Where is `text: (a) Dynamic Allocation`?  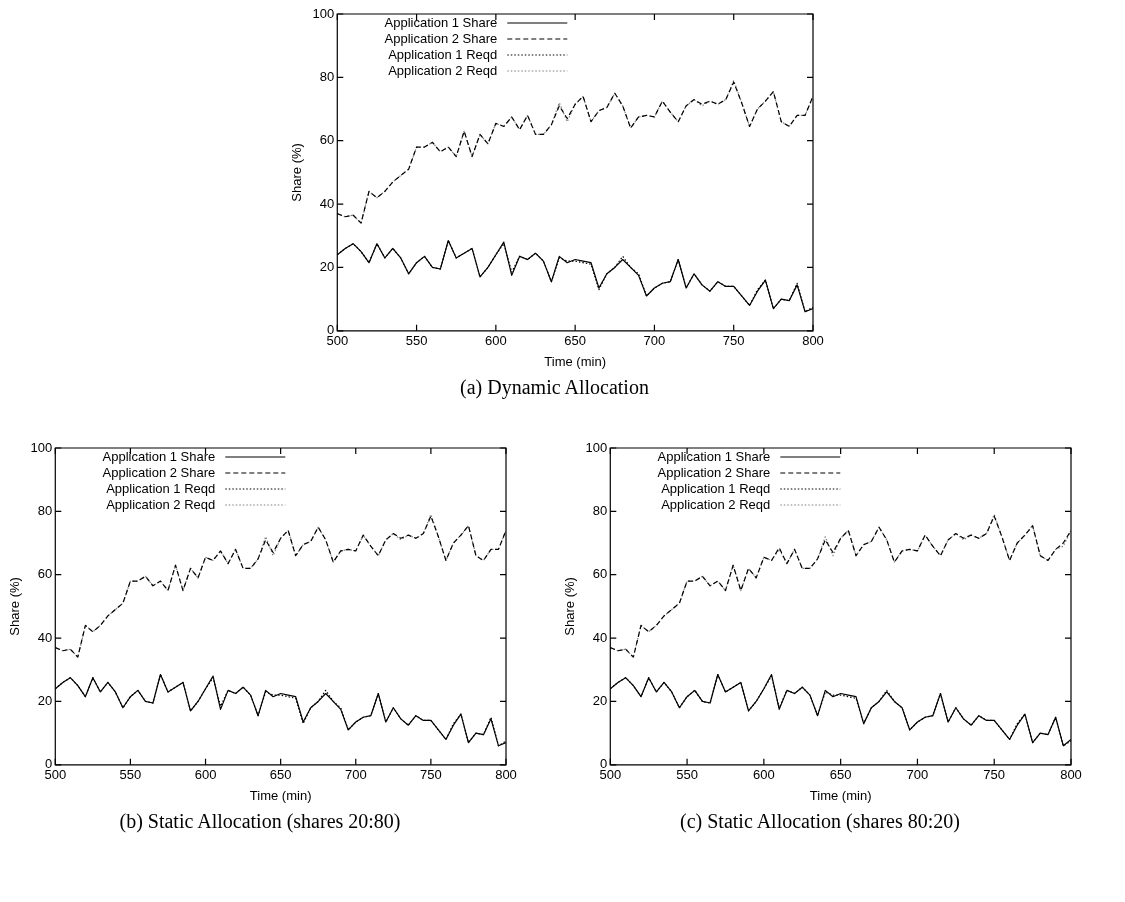
text: (a) Dynamic Allocation is located at coordinates (554, 387).